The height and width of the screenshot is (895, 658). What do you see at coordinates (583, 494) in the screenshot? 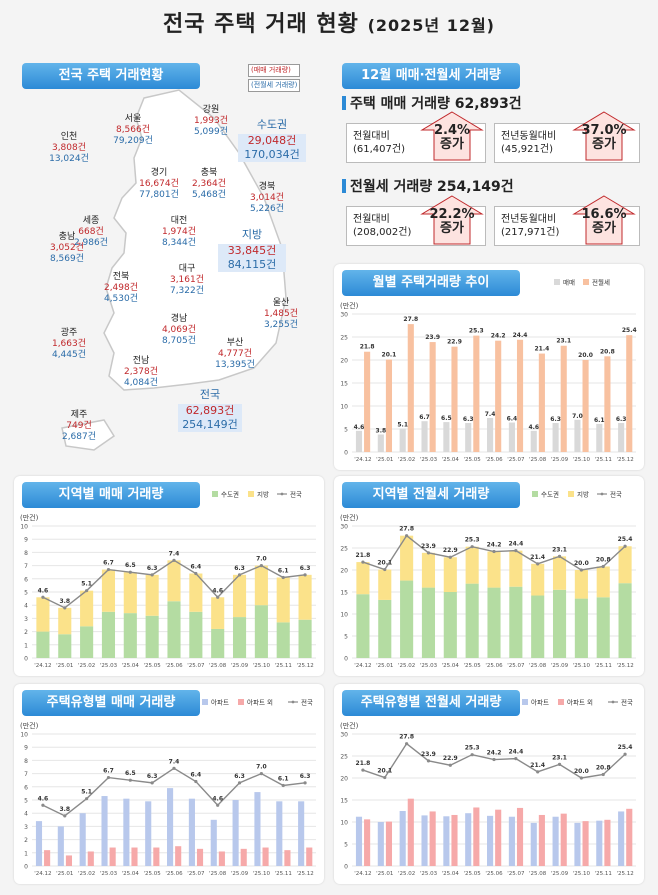
I see `legend-label: 지방` at bounding box center [583, 494].